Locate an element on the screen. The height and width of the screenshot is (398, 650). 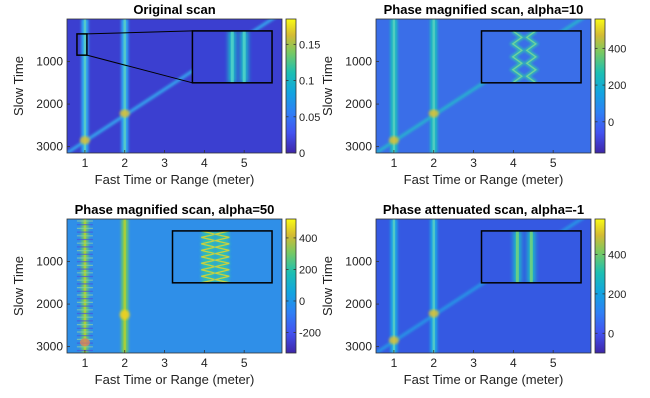
chart-title: Phase magnified scan, alpha=50 is located at coordinates (175, 209).